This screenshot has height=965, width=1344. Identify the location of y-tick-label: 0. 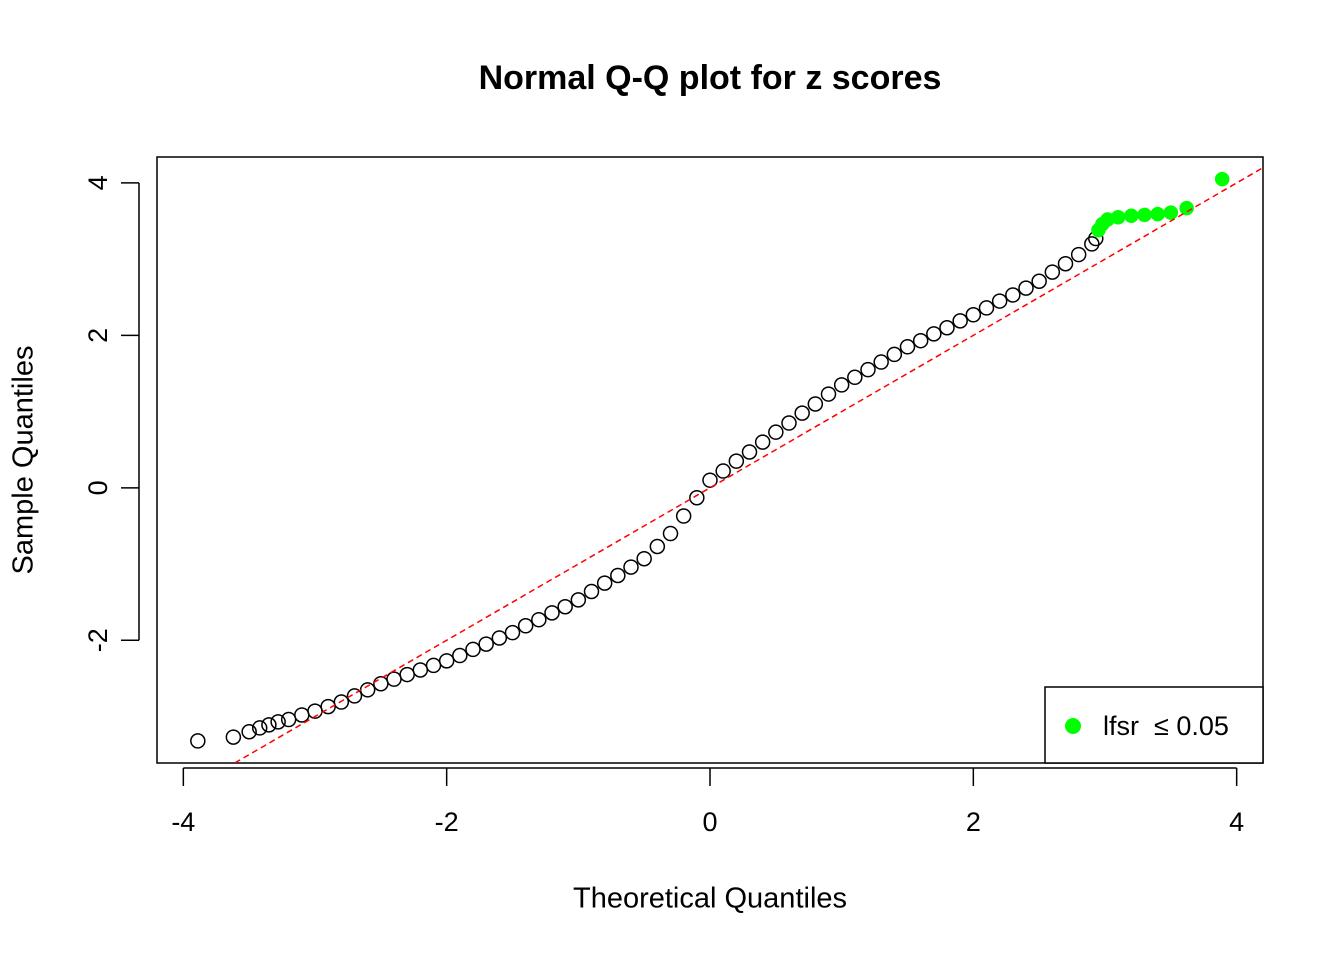
(98, 487).